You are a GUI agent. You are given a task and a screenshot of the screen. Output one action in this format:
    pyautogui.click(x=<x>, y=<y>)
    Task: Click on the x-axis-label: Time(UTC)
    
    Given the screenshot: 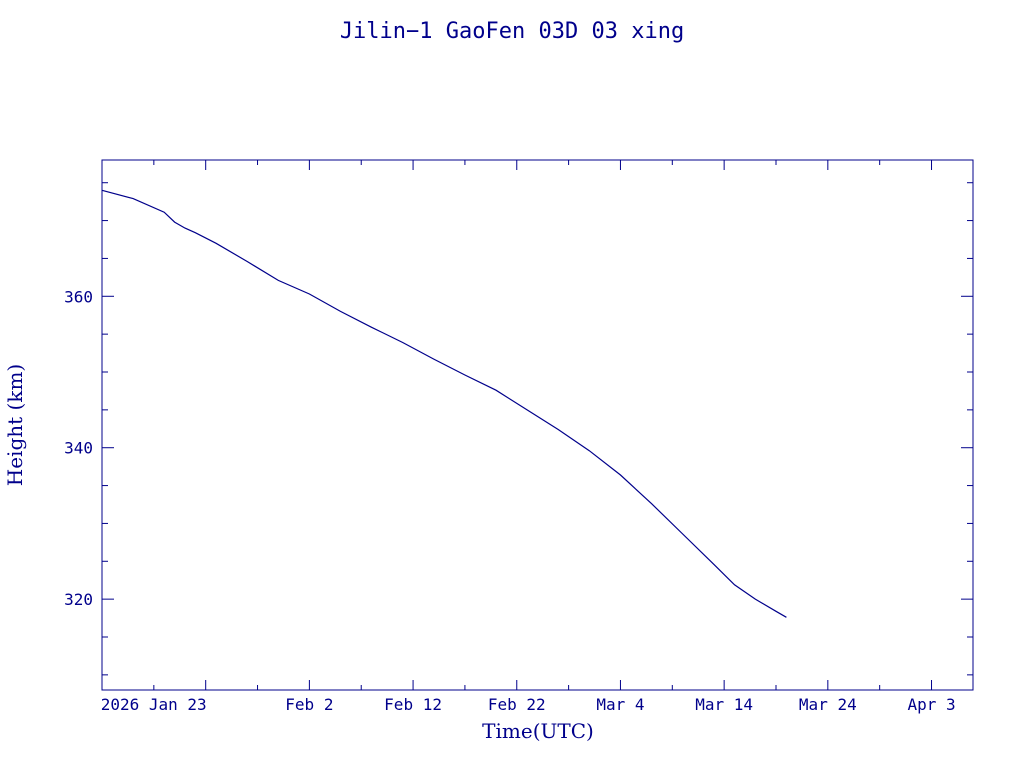 What is the action you would take?
    pyautogui.click(x=538, y=731)
    